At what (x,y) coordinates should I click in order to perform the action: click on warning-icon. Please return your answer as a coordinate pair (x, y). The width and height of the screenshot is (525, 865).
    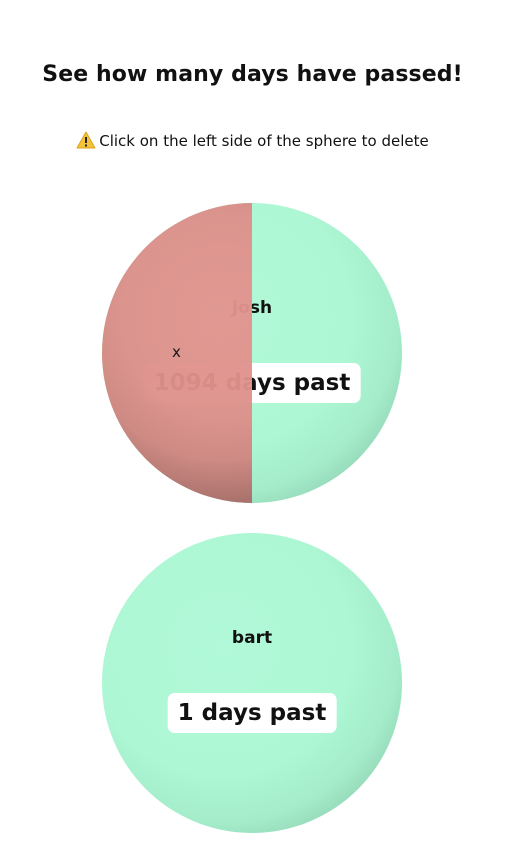
    Looking at the image, I should click on (86, 140).